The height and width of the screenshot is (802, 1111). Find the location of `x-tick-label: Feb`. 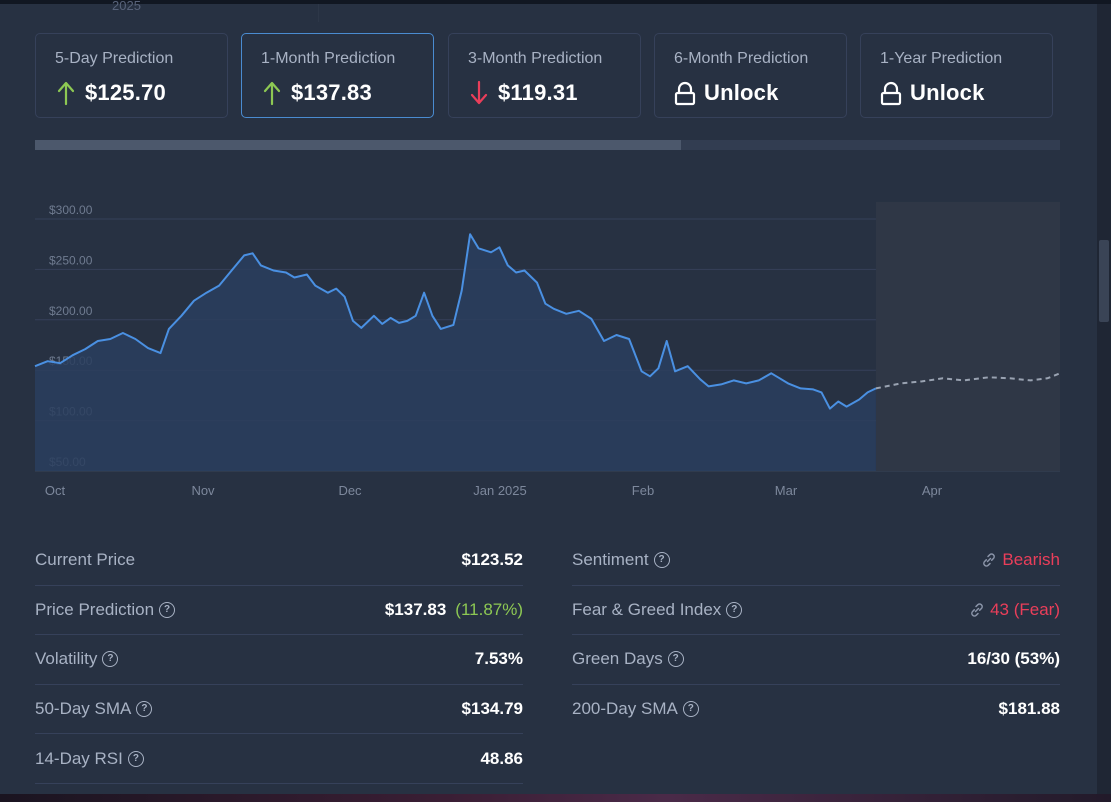

x-tick-label: Feb is located at coordinates (643, 490).